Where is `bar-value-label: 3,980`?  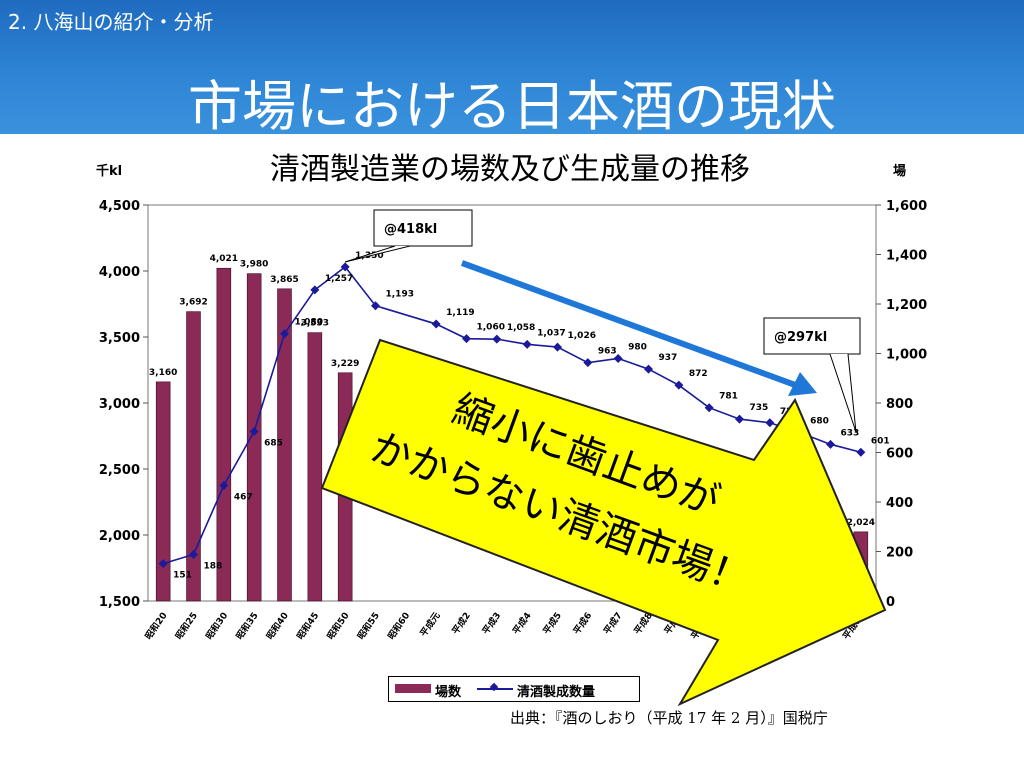 bar-value-label: 3,980 is located at coordinates (254, 265).